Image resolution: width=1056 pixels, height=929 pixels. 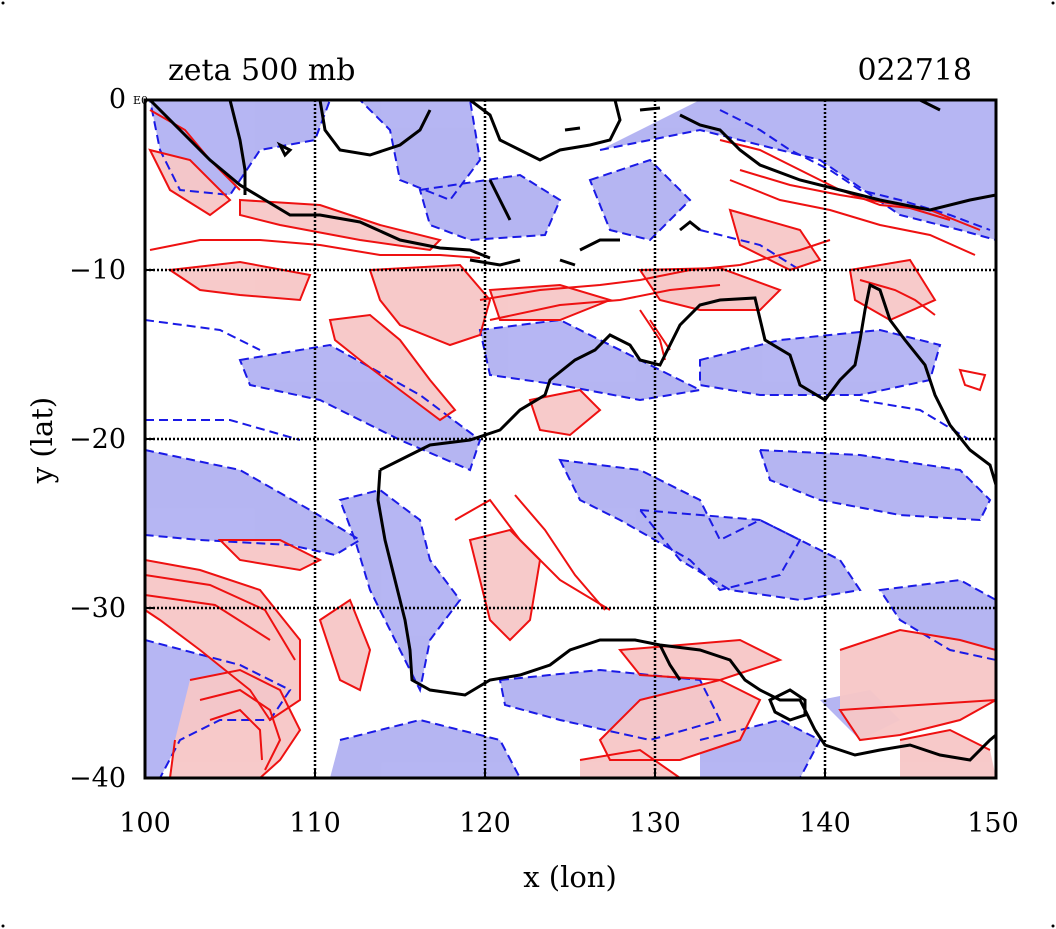 I want to click on x-axis-title: x (lon), so click(x=570, y=877).